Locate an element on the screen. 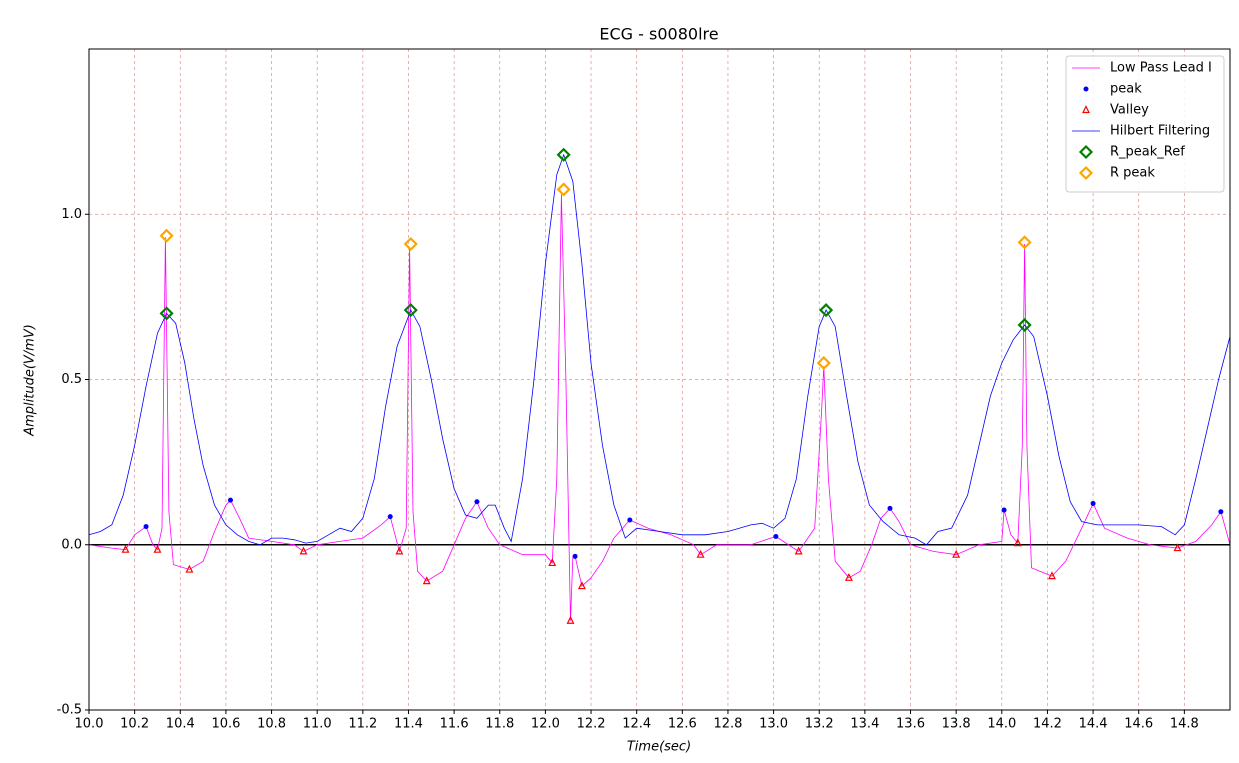  x-tick-label: 14.8 is located at coordinates (1184, 724).